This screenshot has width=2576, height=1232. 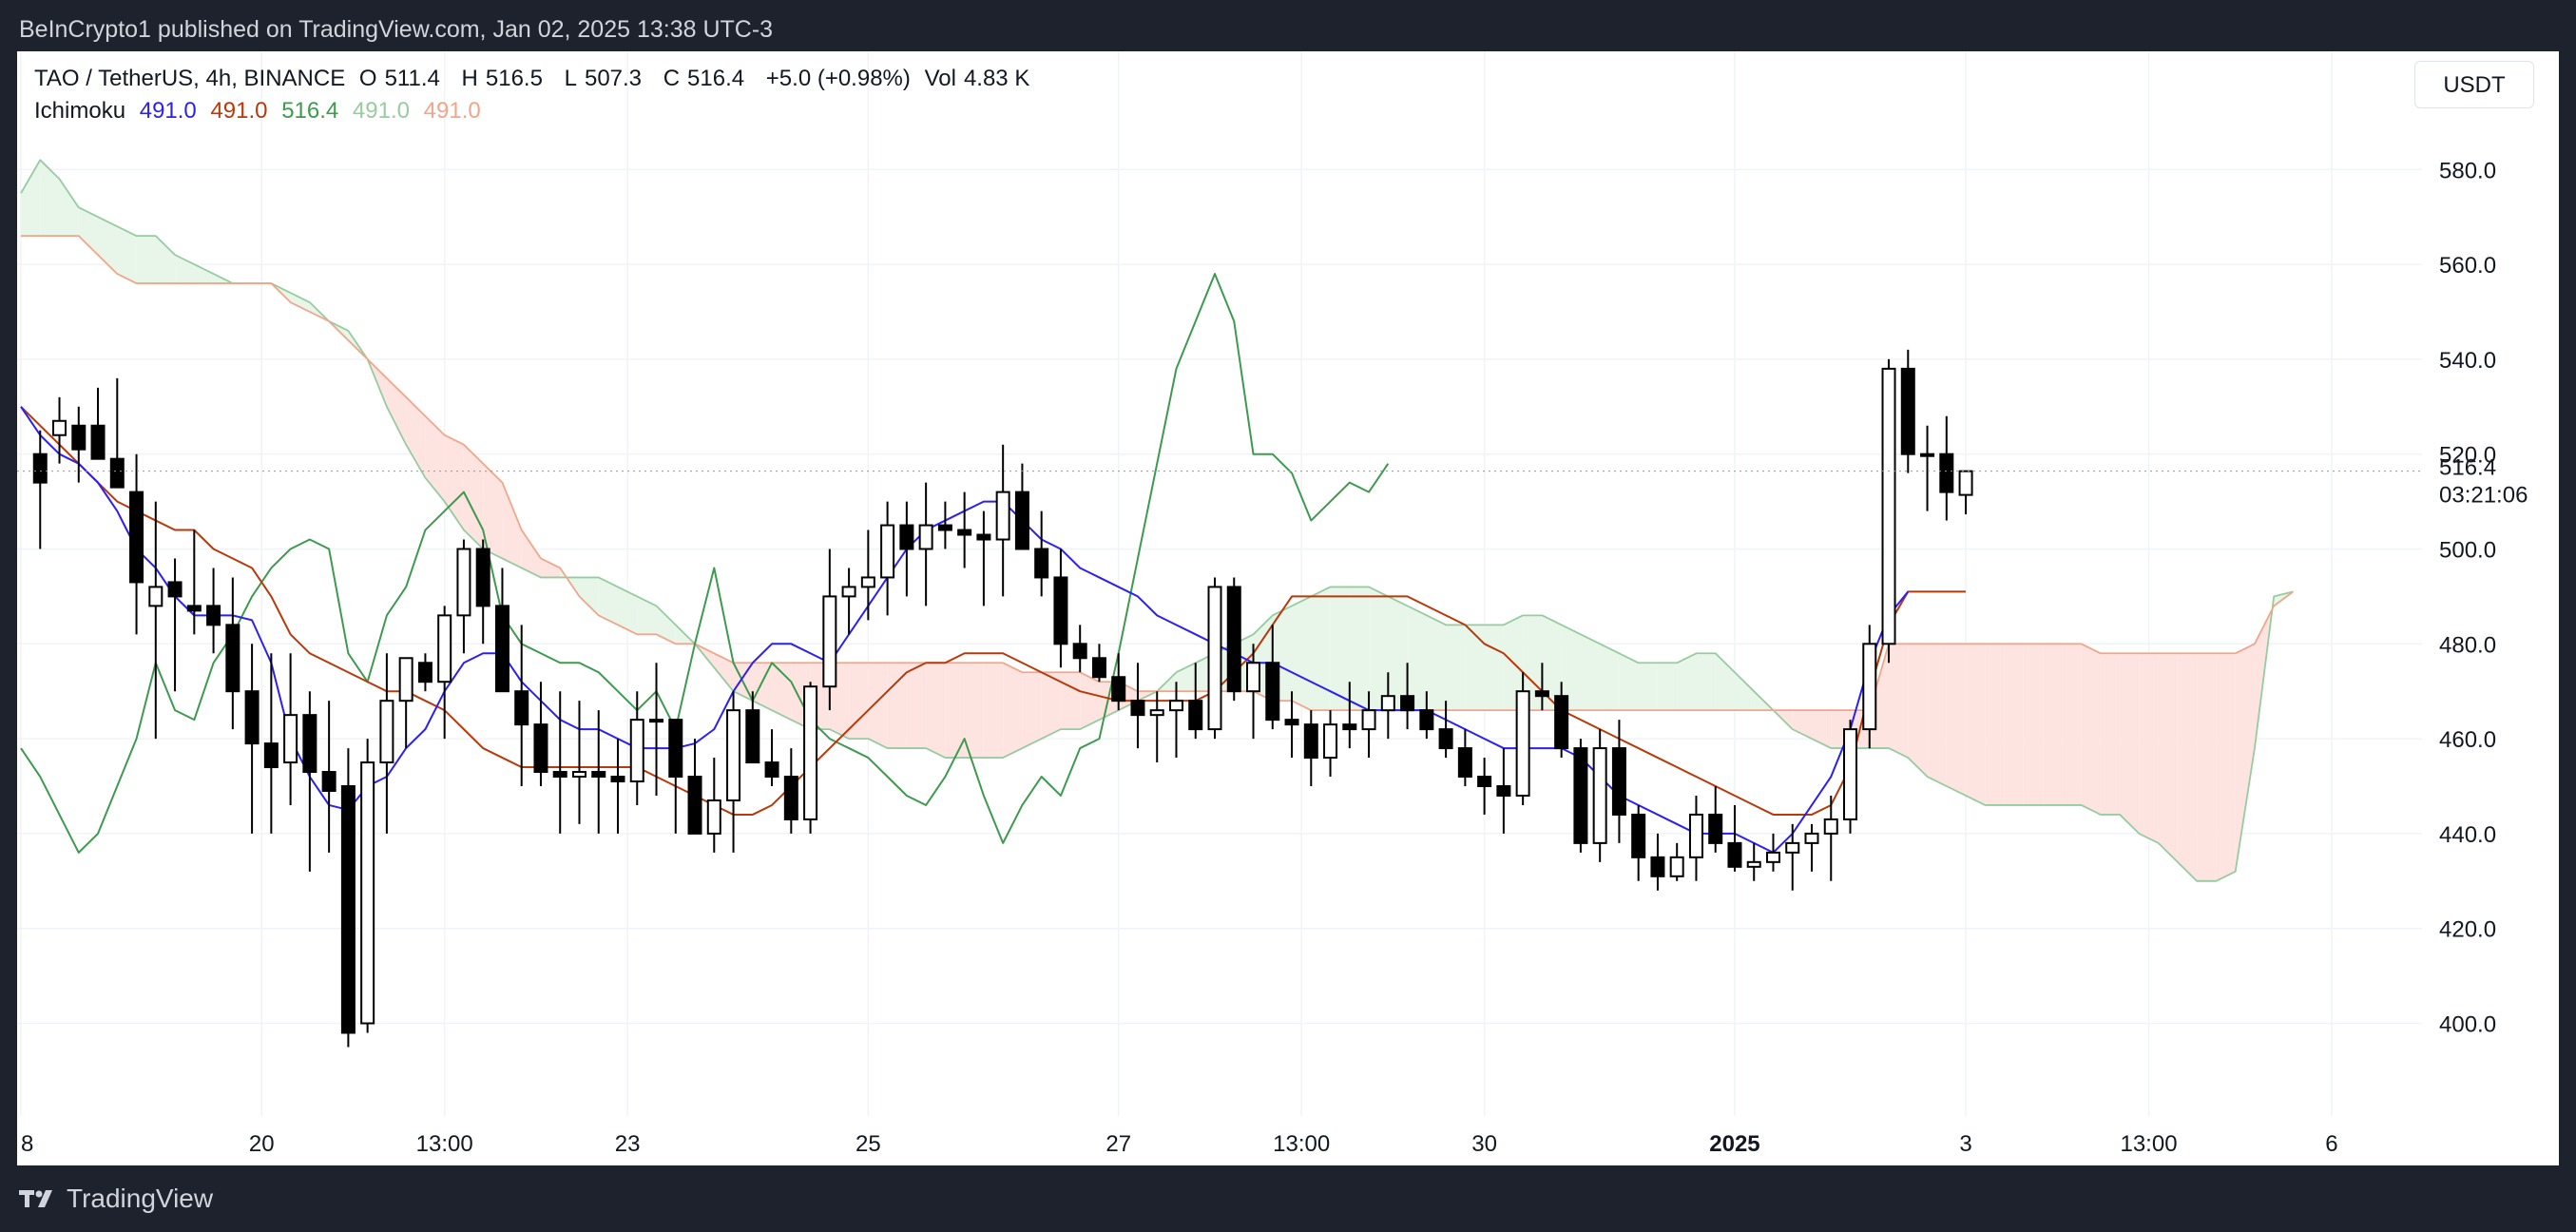 What do you see at coordinates (1734, 1144) in the screenshot?
I see `x-axis-label: 2025` at bounding box center [1734, 1144].